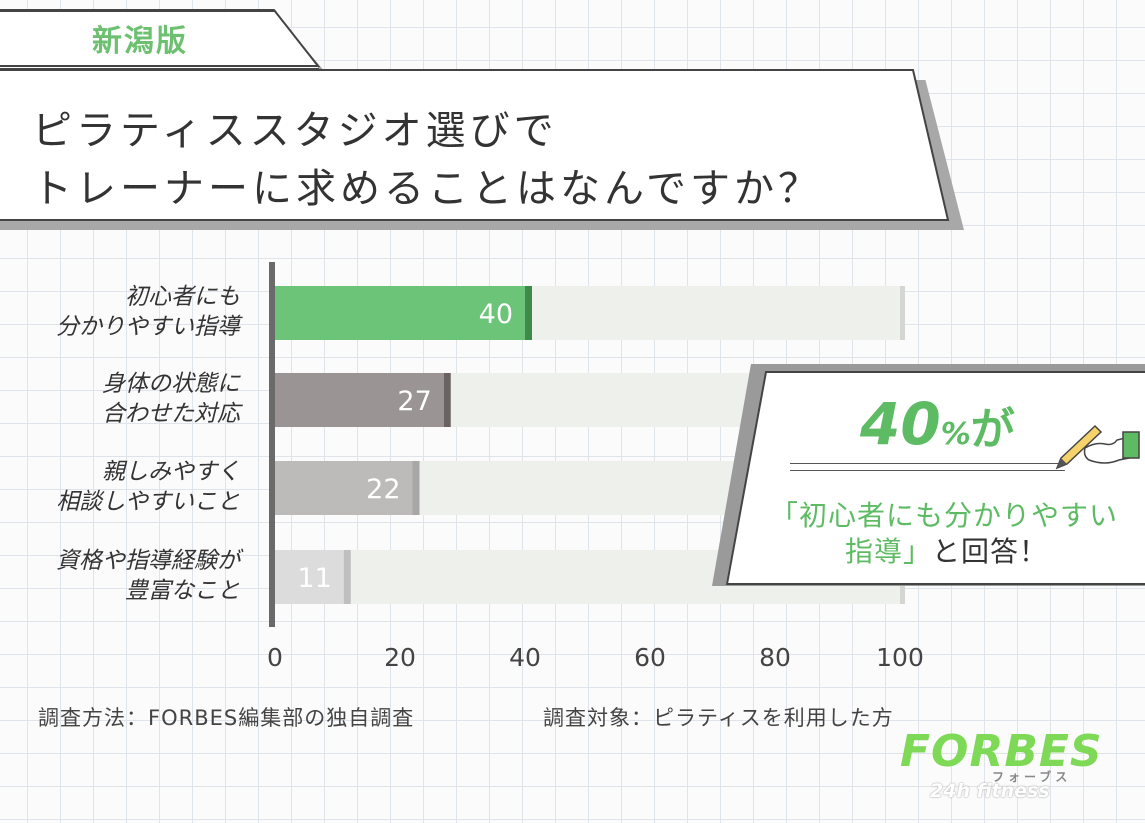 The image size is (1145, 823). What do you see at coordinates (295, 131) in the screenshot?
I see `page-title-line-1: ピラティススタジオ選びで` at bounding box center [295, 131].